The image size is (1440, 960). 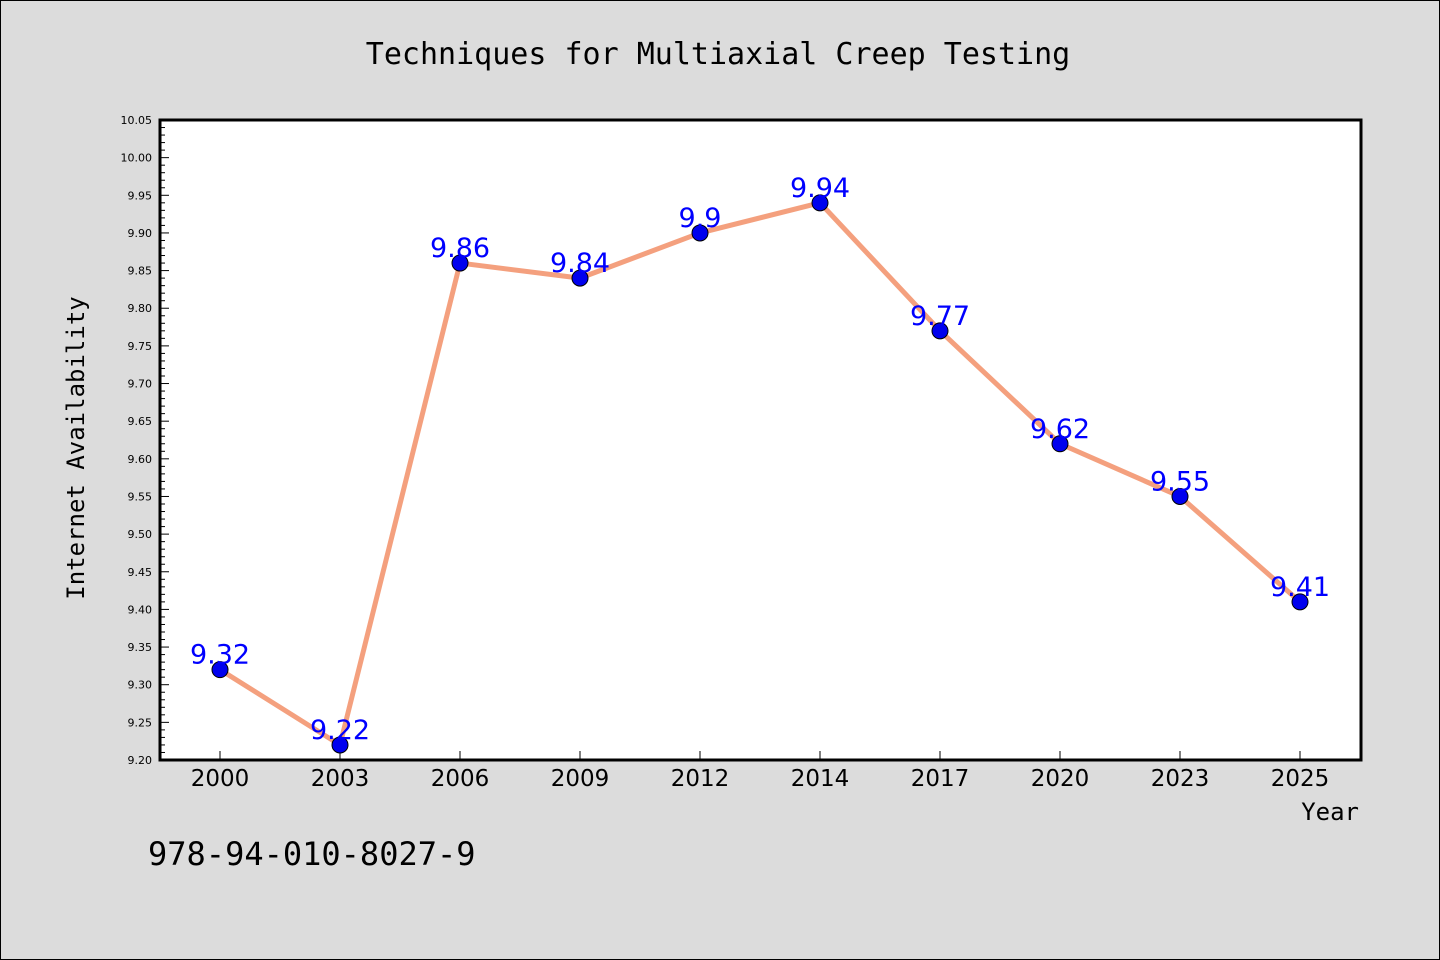 I want to click on y-tick-label: 9.60, so click(x=140, y=459).